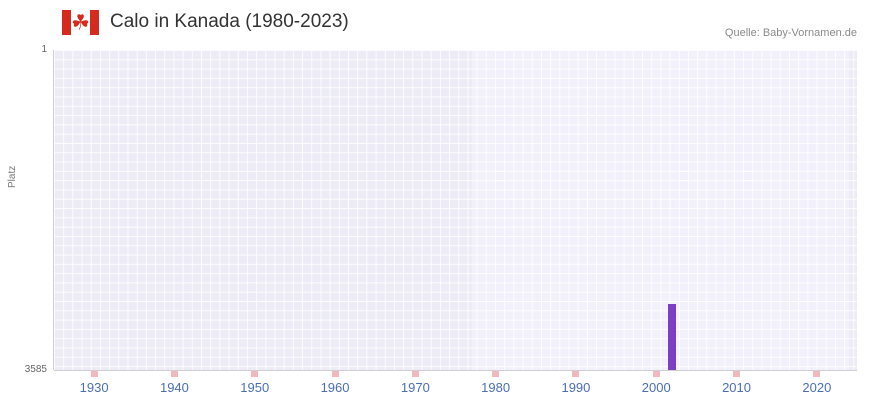 The height and width of the screenshot is (412, 873). I want to click on page-title: Calo in Kanada (1980-2023), so click(229, 21).